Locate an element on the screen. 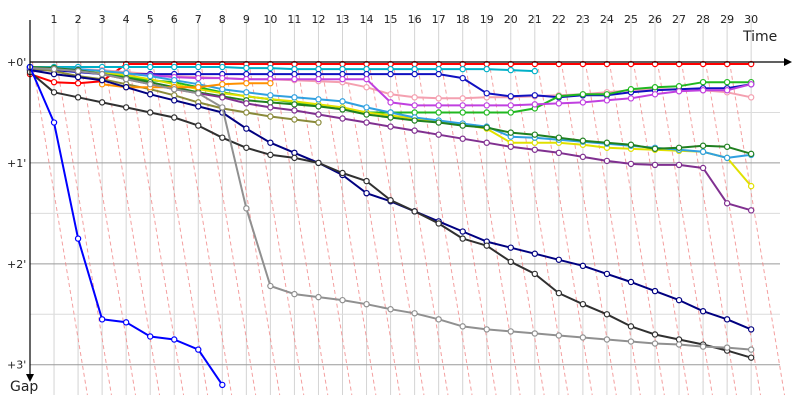 Image resolution: width=800 pixels, height=400 pixels. x-tick-label: 9 is located at coordinates (246, 19).